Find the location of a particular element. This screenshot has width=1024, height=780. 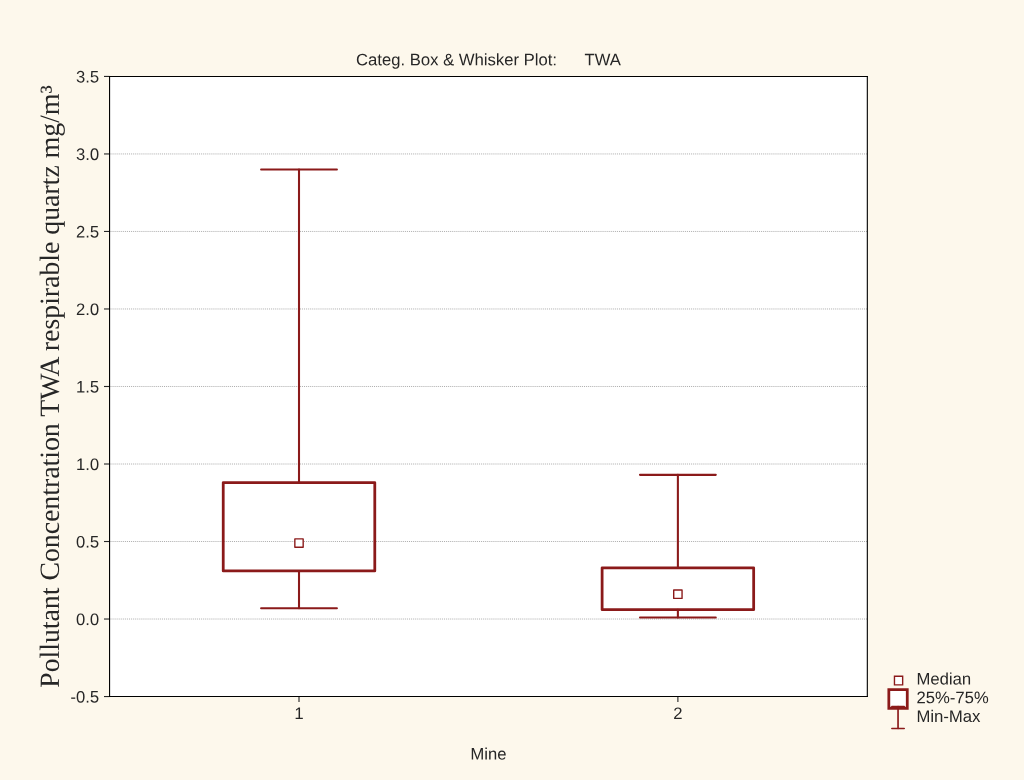

y-tick-label: 0.5 is located at coordinates (87, 541).